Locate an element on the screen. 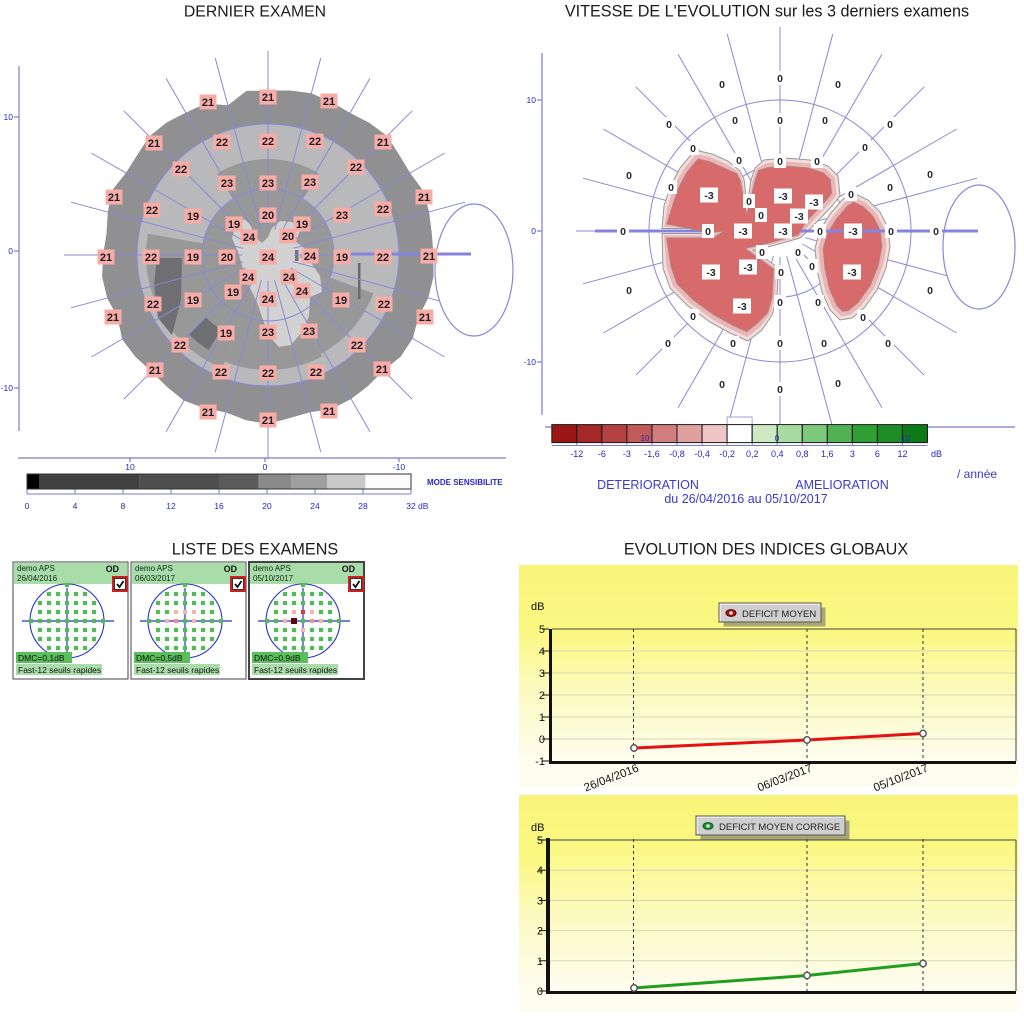 Image resolution: width=1024 pixels, height=1023 pixels. svg-text: du 26/04/2016 au 05/10/2017 is located at coordinates (745, 499).